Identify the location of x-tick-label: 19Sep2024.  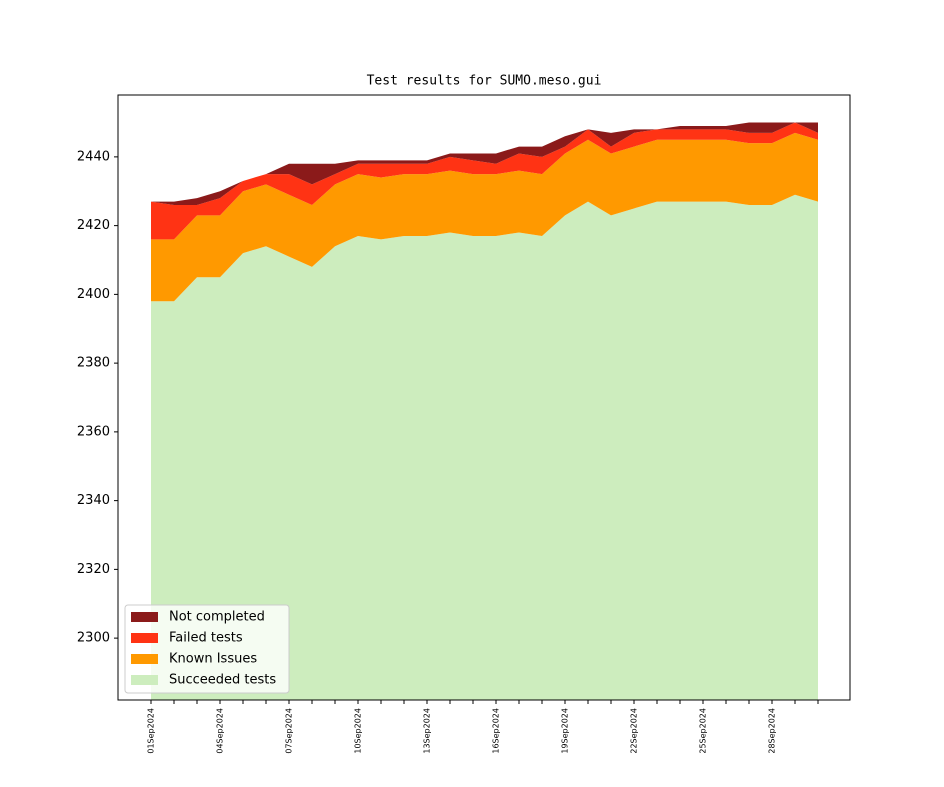
(565, 731).